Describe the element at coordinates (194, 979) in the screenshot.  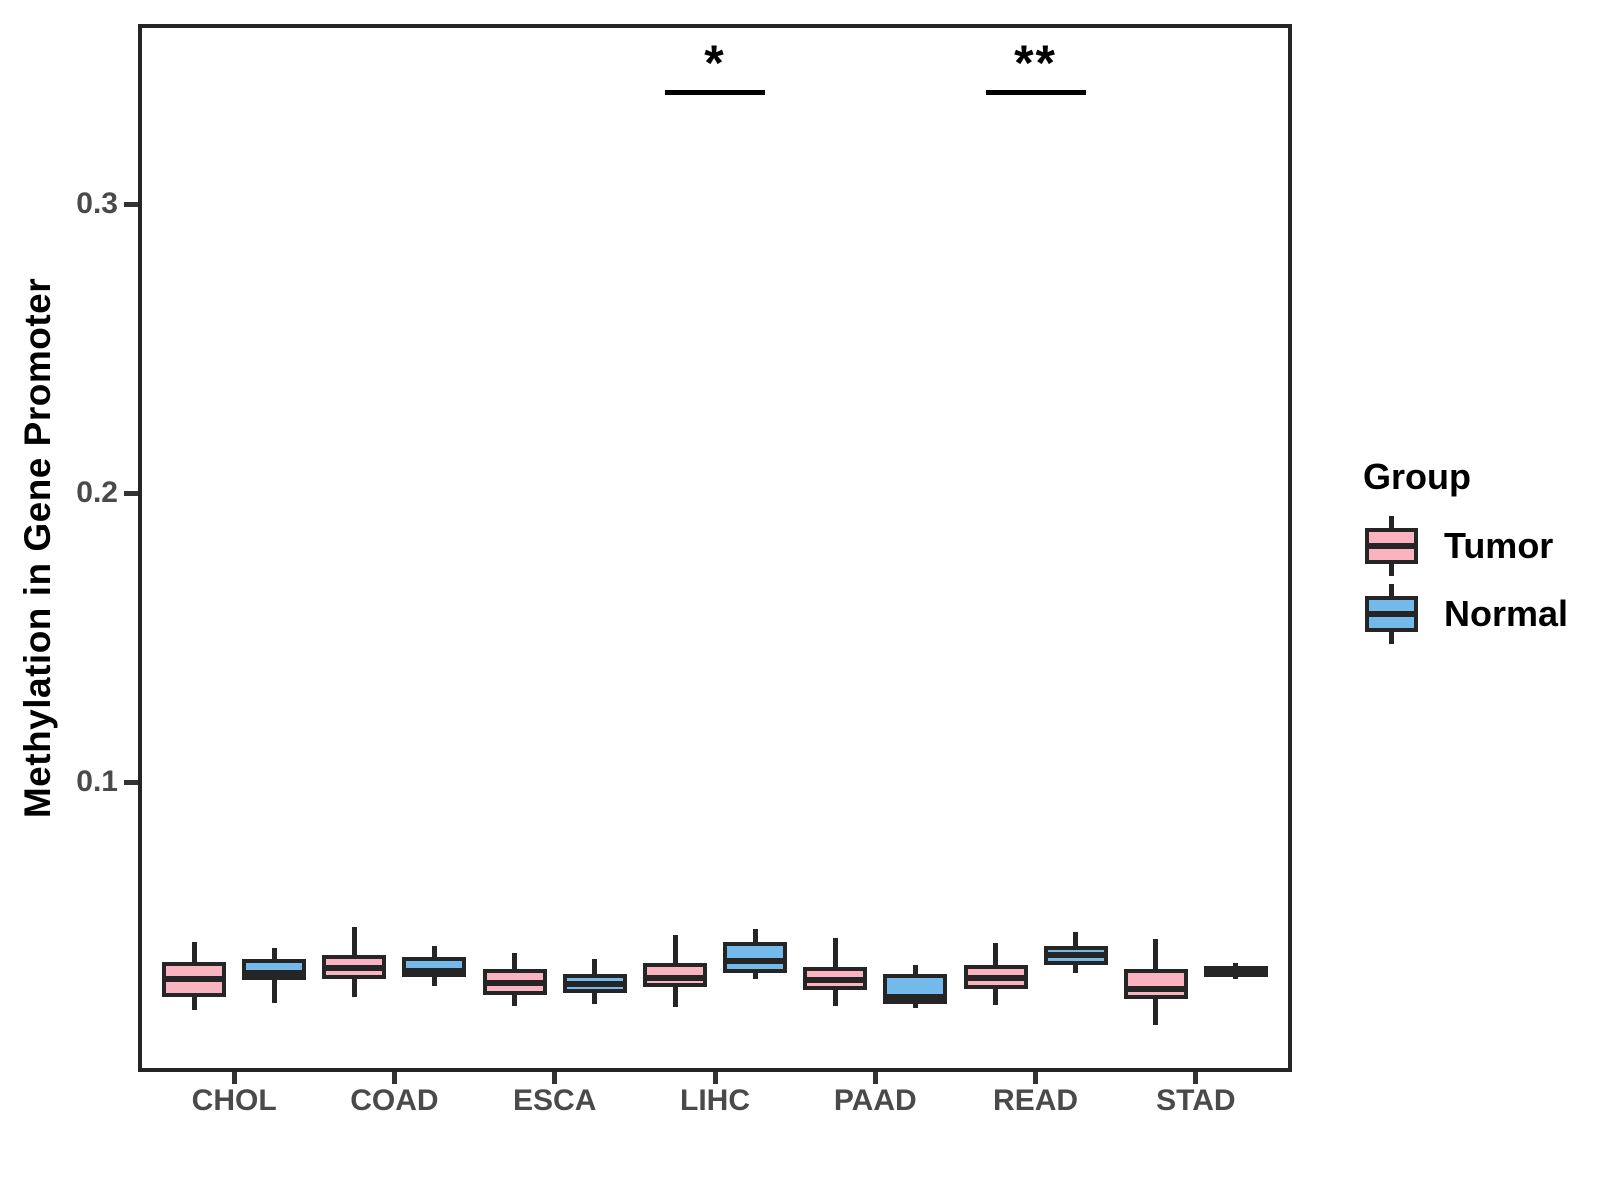
I see `boxplot-CHOL-tumor-median` at that location.